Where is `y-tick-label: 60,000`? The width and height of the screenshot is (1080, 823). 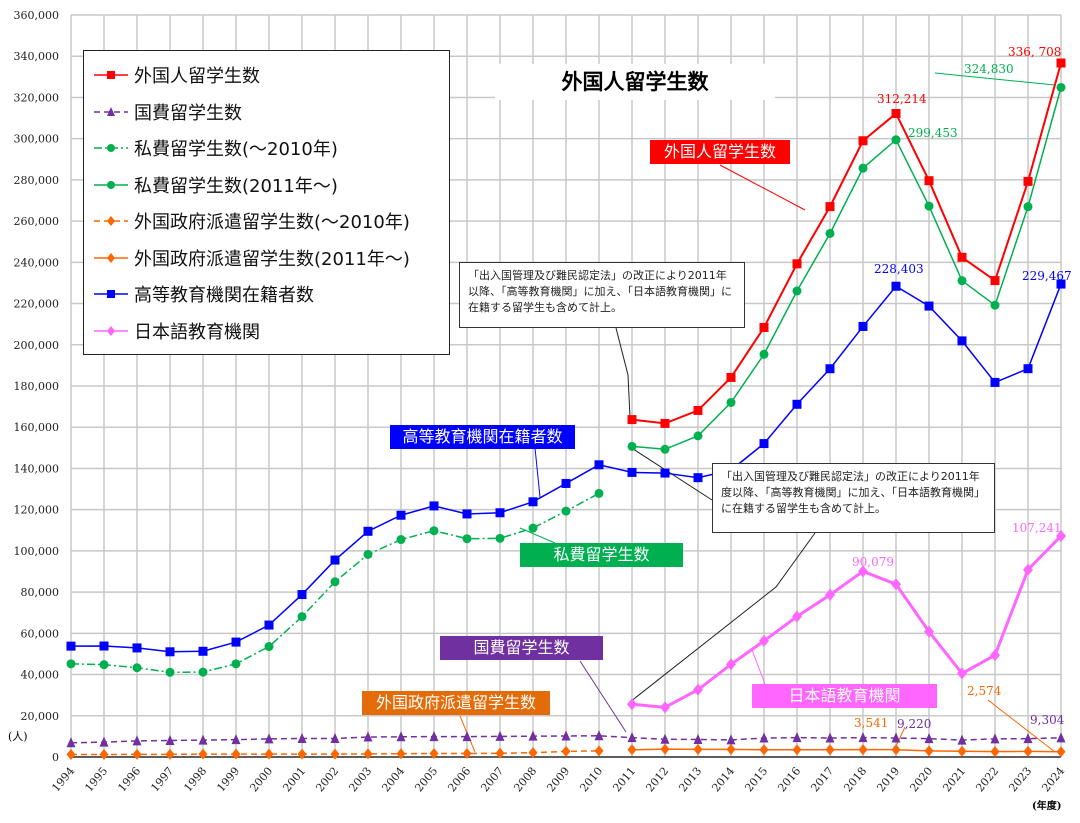 y-tick-label: 60,000 is located at coordinates (40, 633).